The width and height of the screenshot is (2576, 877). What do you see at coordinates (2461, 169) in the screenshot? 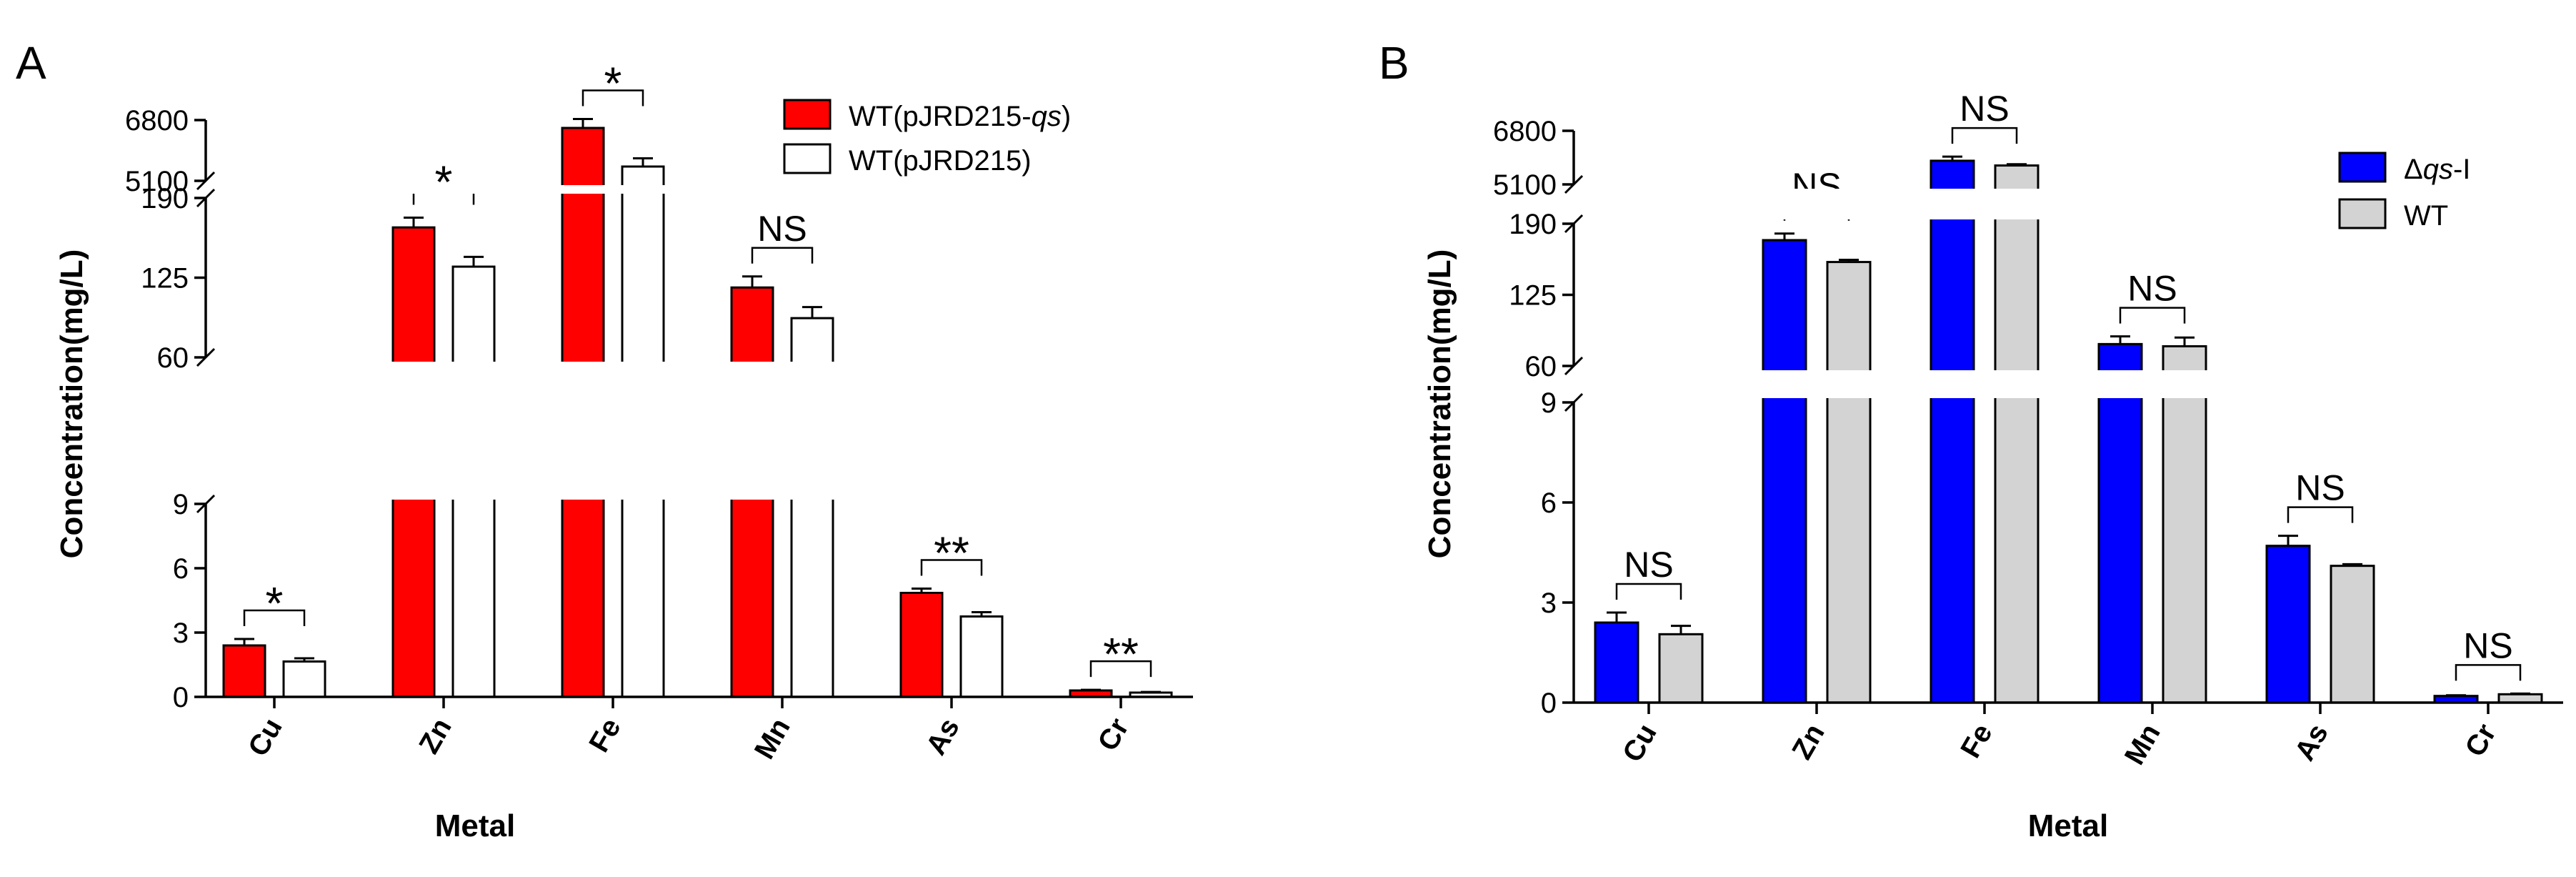
I see `legend-label-tail: -I` at bounding box center [2461, 169].